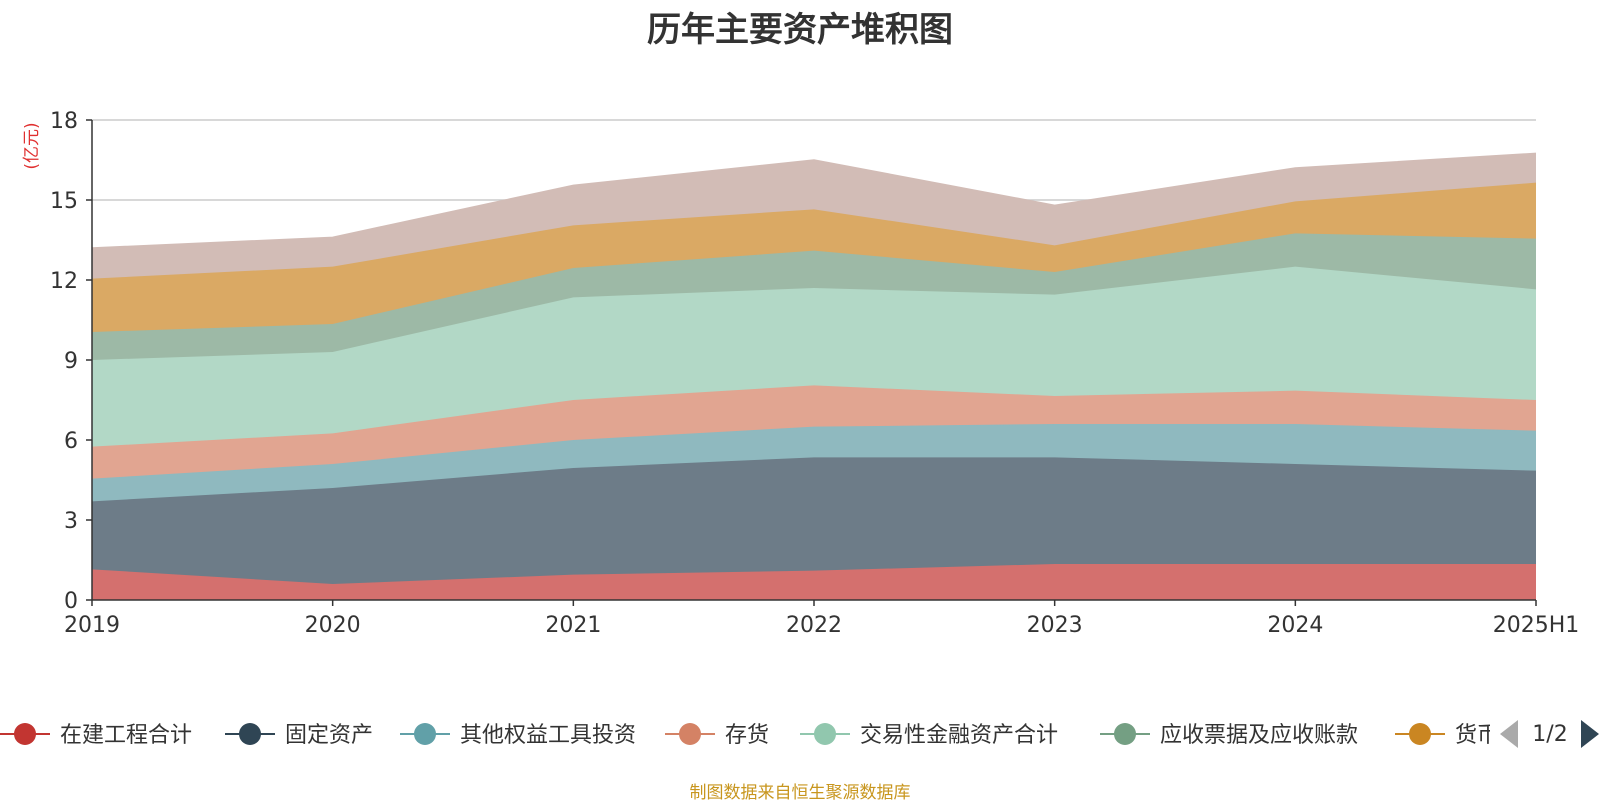 The width and height of the screenshot is (1600, 803). I want to click on x-tick-label: 2021, so click(573, 625).